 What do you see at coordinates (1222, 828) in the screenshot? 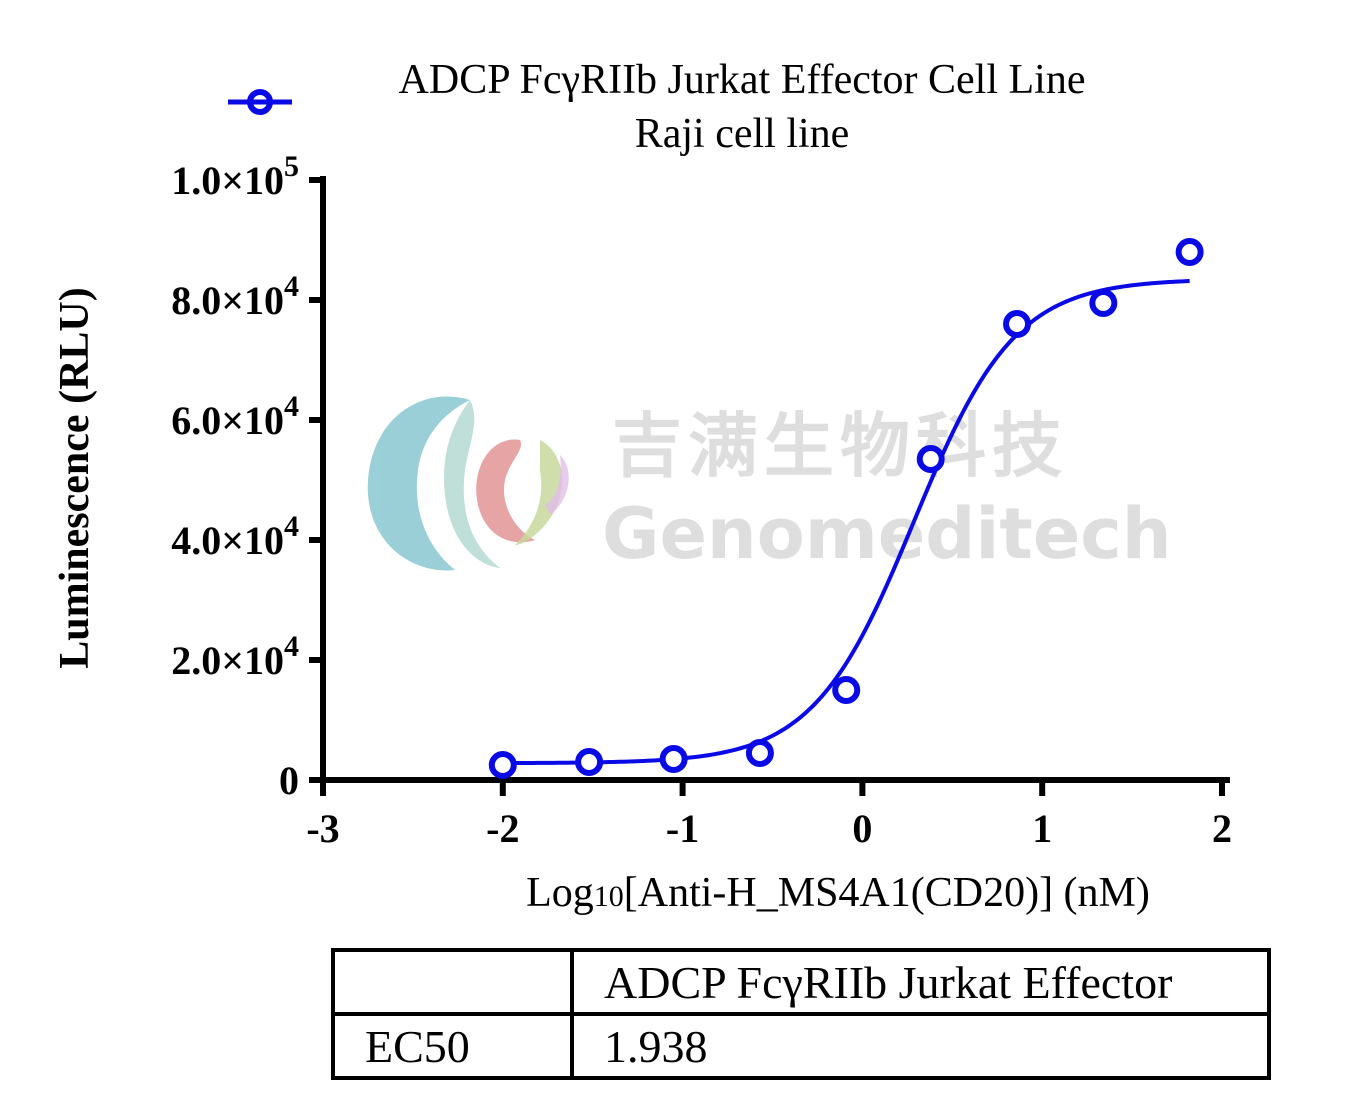
I see `x-tick-label: 2` at bounding box center [1222, 828].